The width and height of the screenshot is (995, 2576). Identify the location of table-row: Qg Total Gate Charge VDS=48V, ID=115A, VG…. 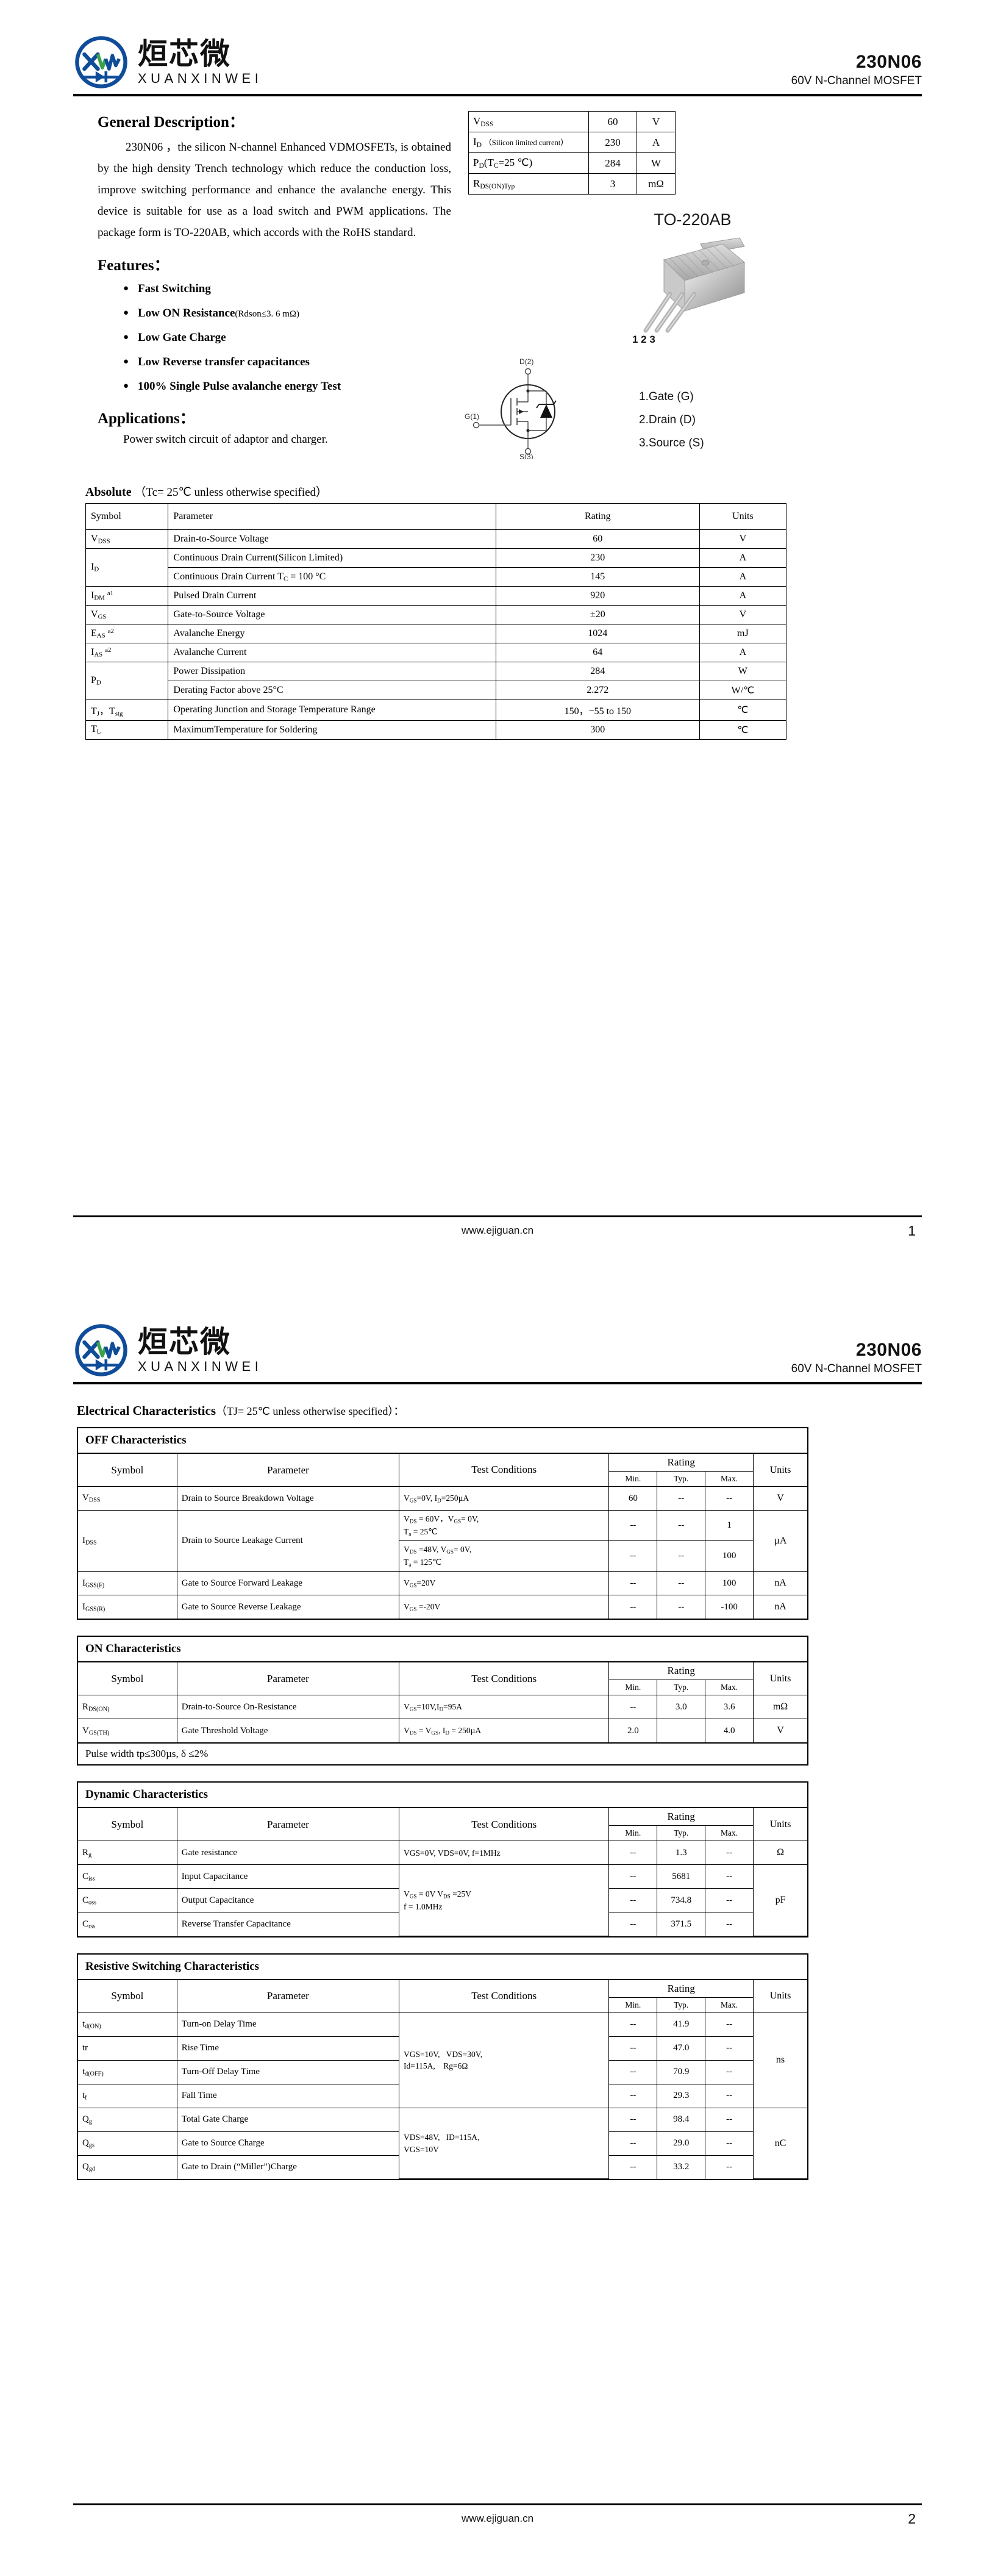
(443, 2143).